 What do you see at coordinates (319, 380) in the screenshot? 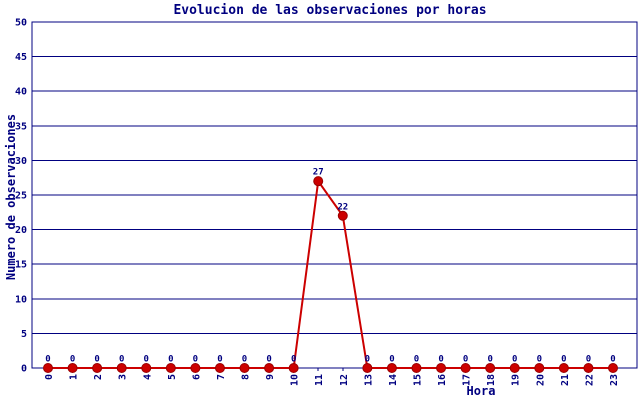
I see `x-tick-label: 11` at bounding box center [319, 380].